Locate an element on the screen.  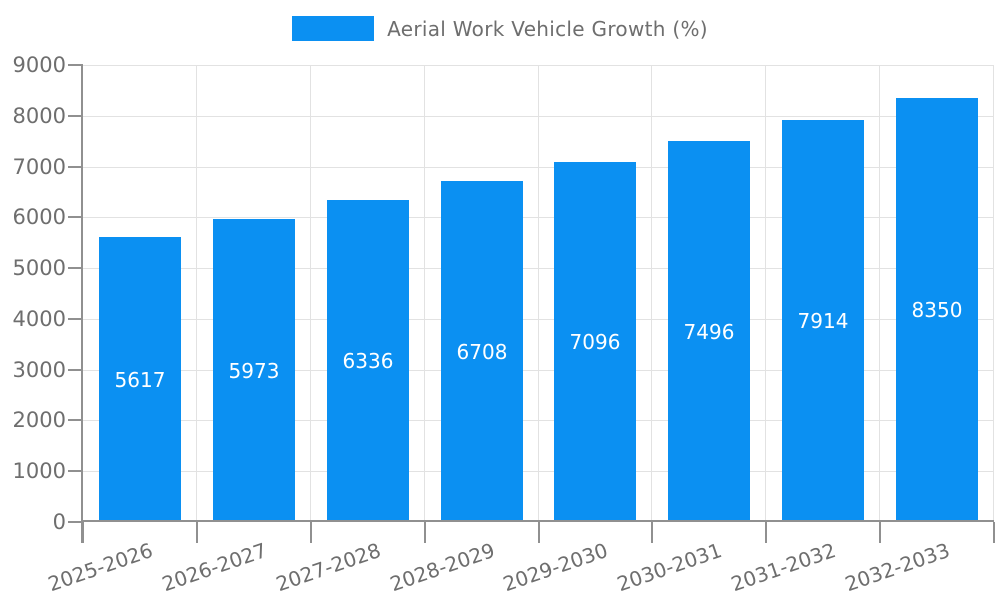
bar-value-label: 7914 is located at coordinates (823, 321).